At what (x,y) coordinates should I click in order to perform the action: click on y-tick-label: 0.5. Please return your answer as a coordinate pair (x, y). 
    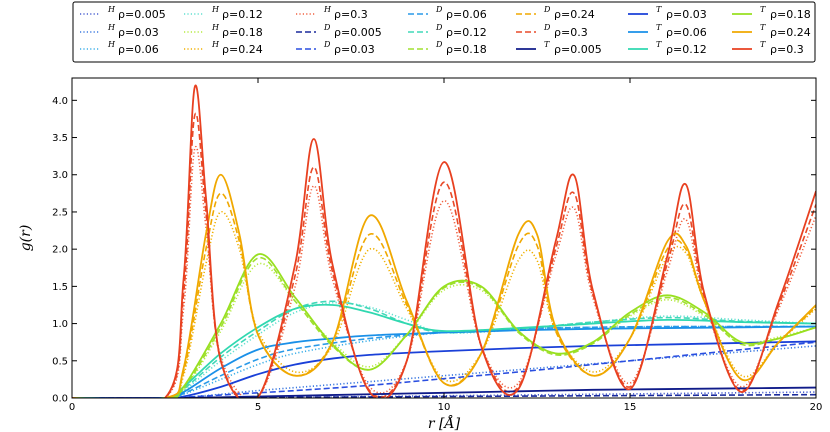
    Looking at the image, I should click on (60, 361).